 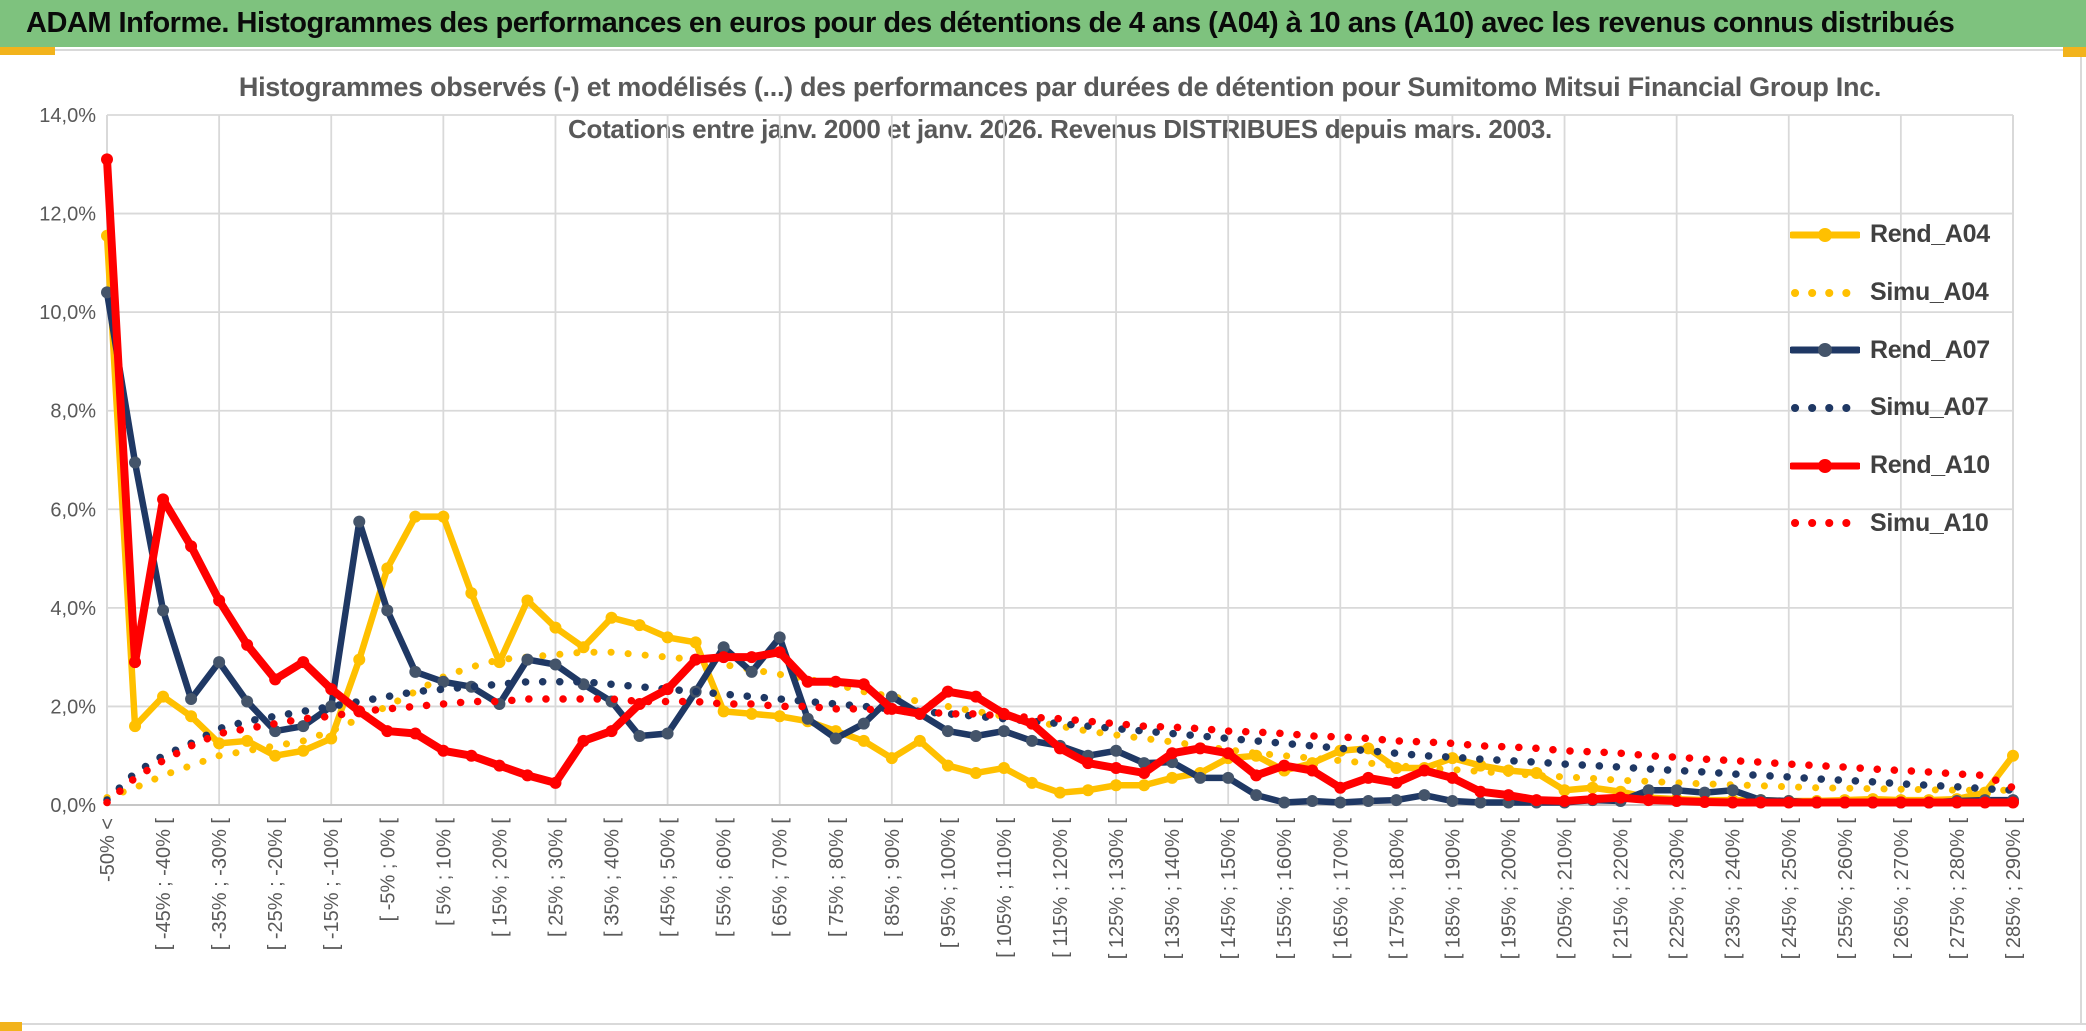 I want to click on Simu_A07-legend-swatch-icon, so click(x=1825, y=407).